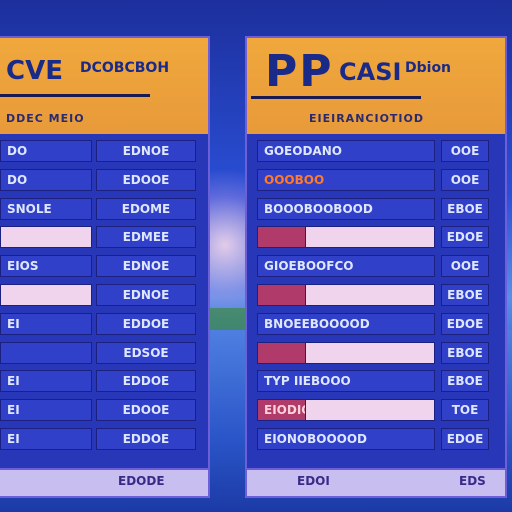  I want to click on right-row-name: GIOEBOOFCO, so click(346, 266).